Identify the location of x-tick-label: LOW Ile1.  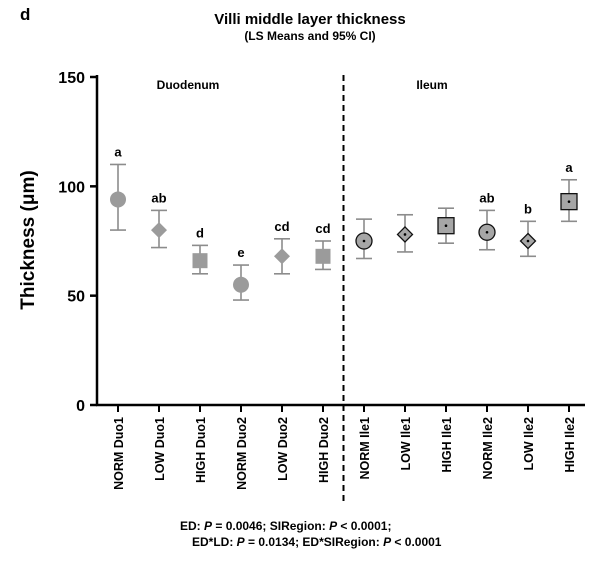
(406, 444).